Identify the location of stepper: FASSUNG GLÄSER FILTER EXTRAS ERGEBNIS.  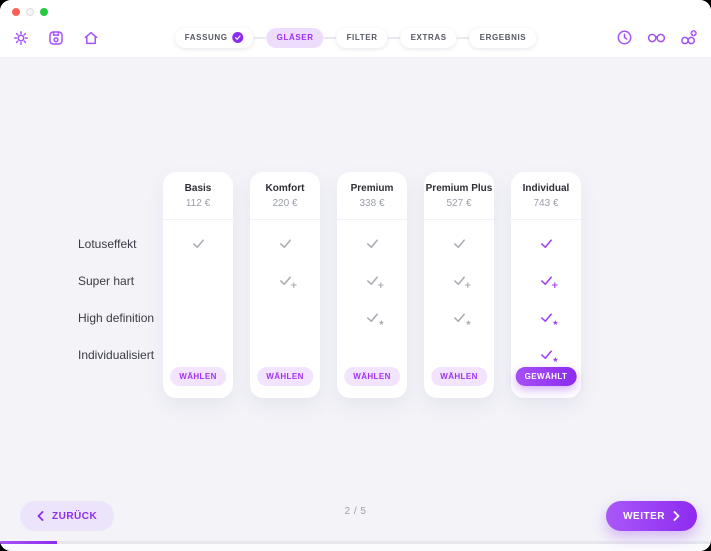
(355, 37).